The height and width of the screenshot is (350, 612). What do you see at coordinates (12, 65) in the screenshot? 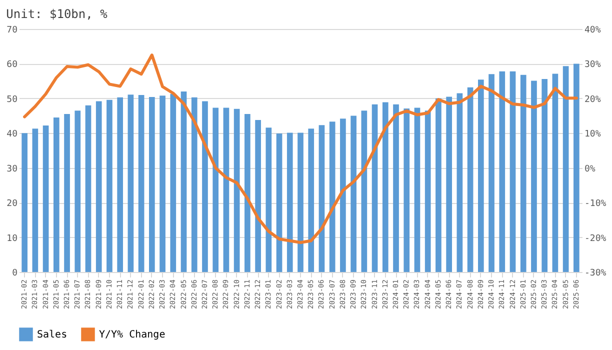
I see `y-tick-label: 60` at bounding box center [12, 65].